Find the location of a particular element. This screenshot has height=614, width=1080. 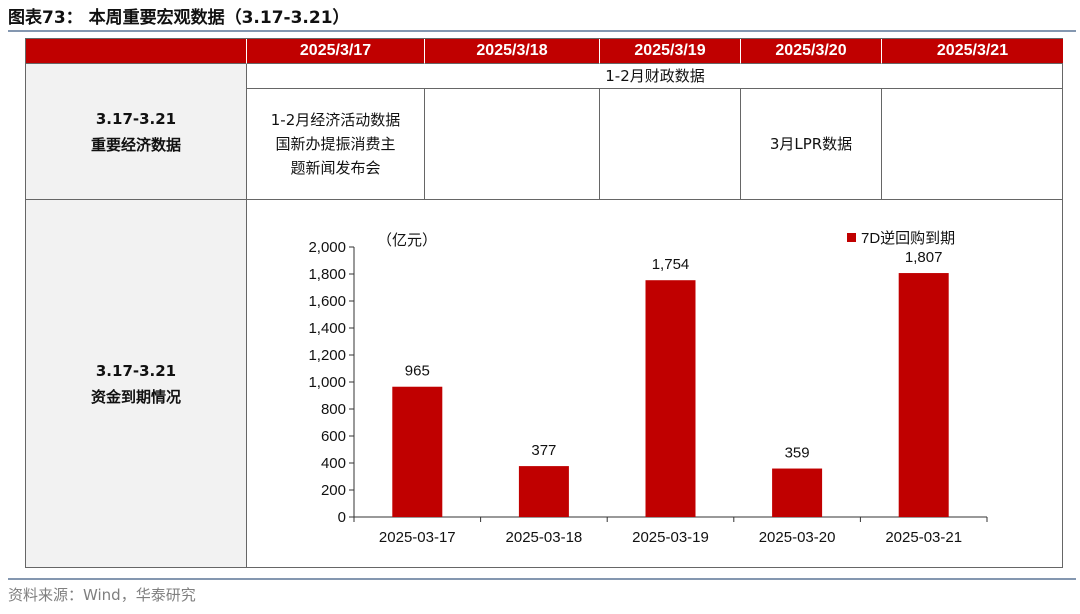

event-line: 1-2月经济活动数据 is located at coordinates (335, 120).